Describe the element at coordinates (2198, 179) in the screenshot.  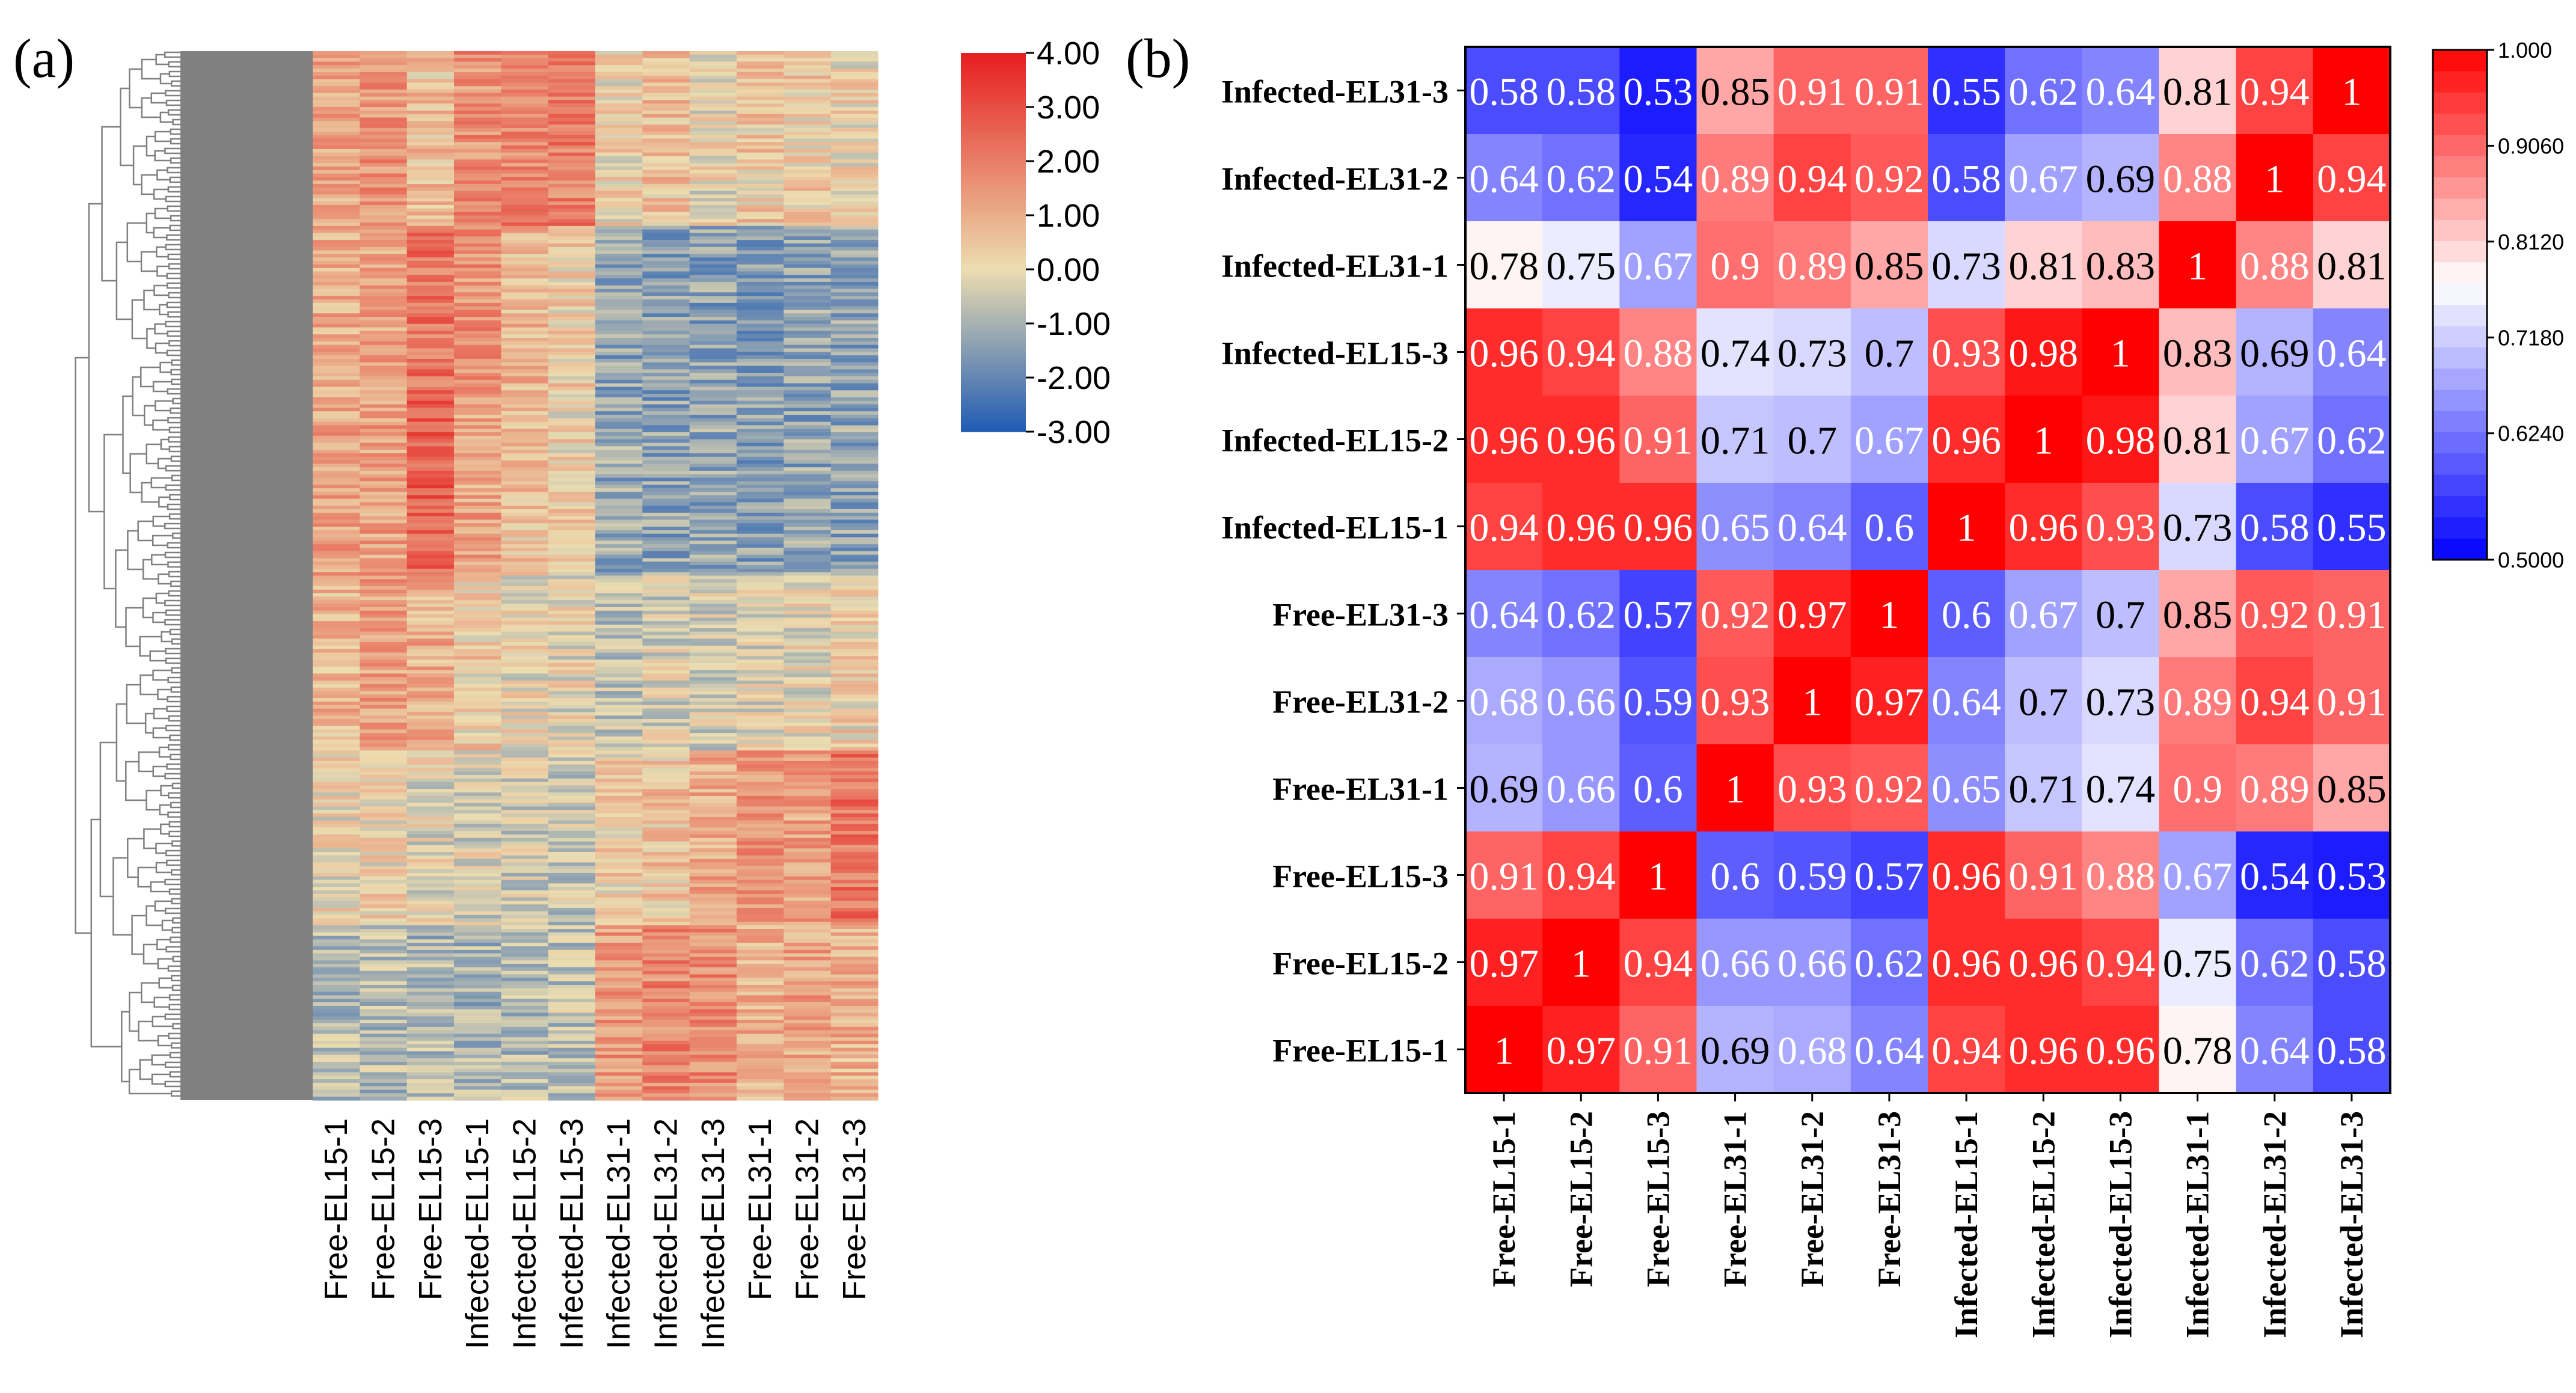
I see `corr-value-label: 0.88` at that location.